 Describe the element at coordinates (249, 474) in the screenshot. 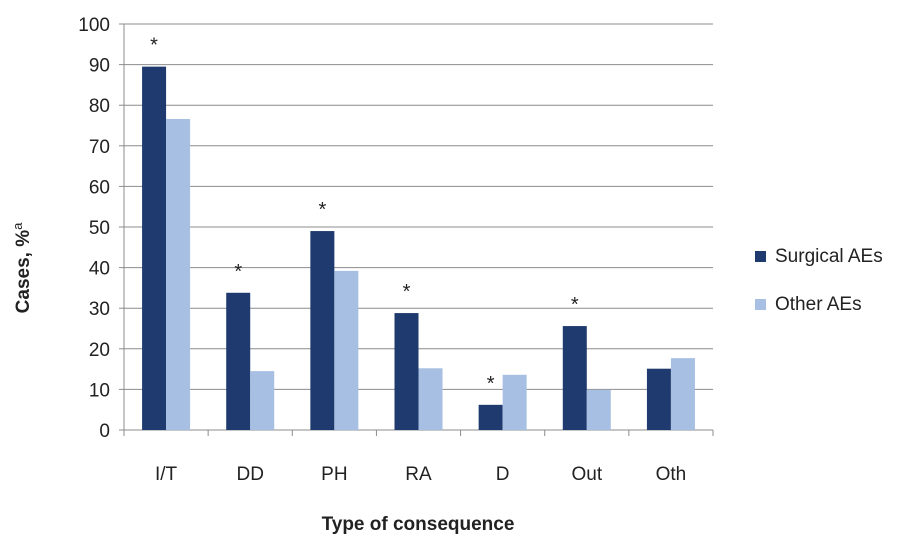

I see `x-tick-label: DD` at that location.